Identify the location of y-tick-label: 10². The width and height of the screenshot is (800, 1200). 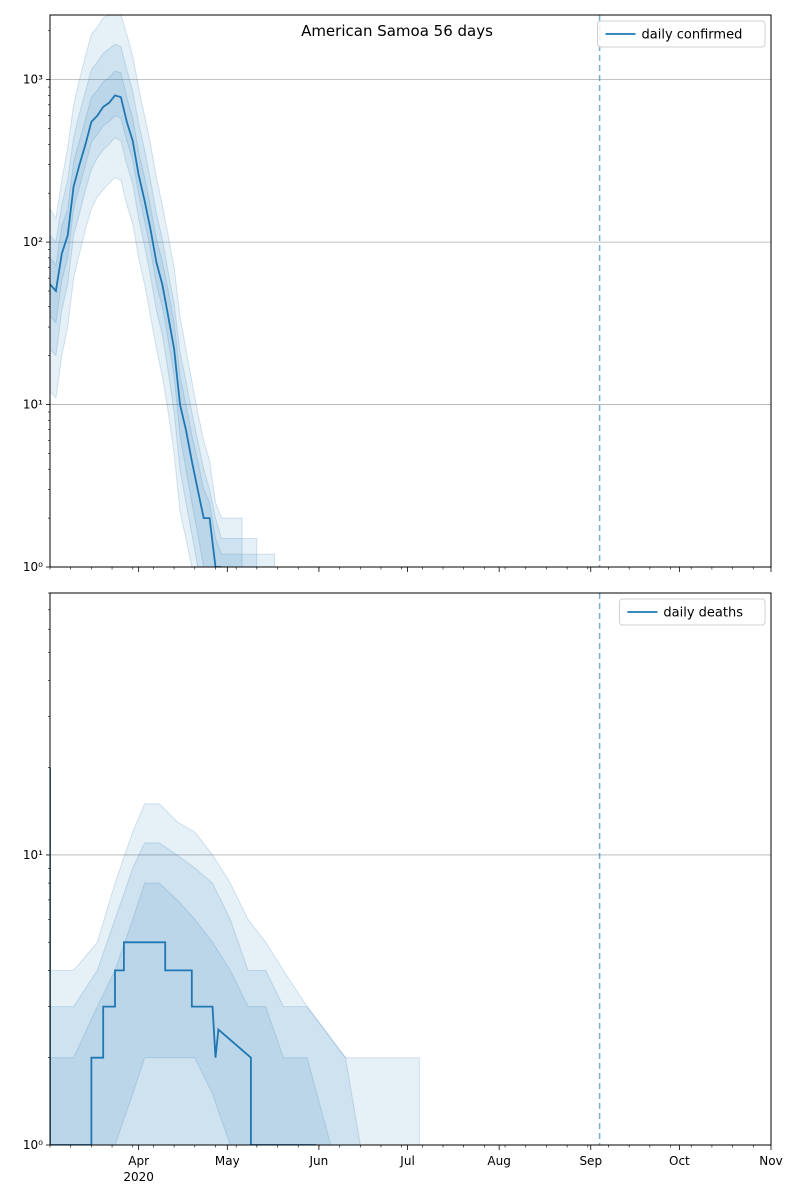
(33, 242).